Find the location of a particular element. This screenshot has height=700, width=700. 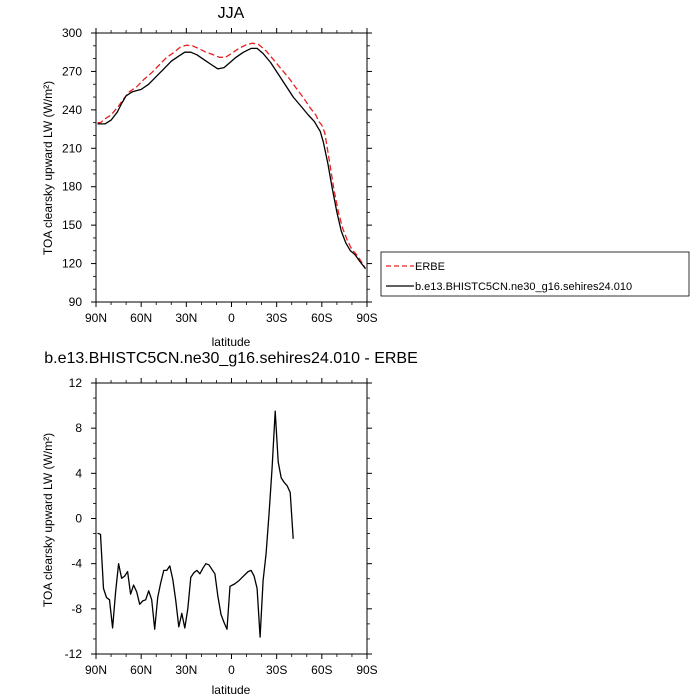

bottom-y-tick-label: -12 is located at coordinates (74, 654).